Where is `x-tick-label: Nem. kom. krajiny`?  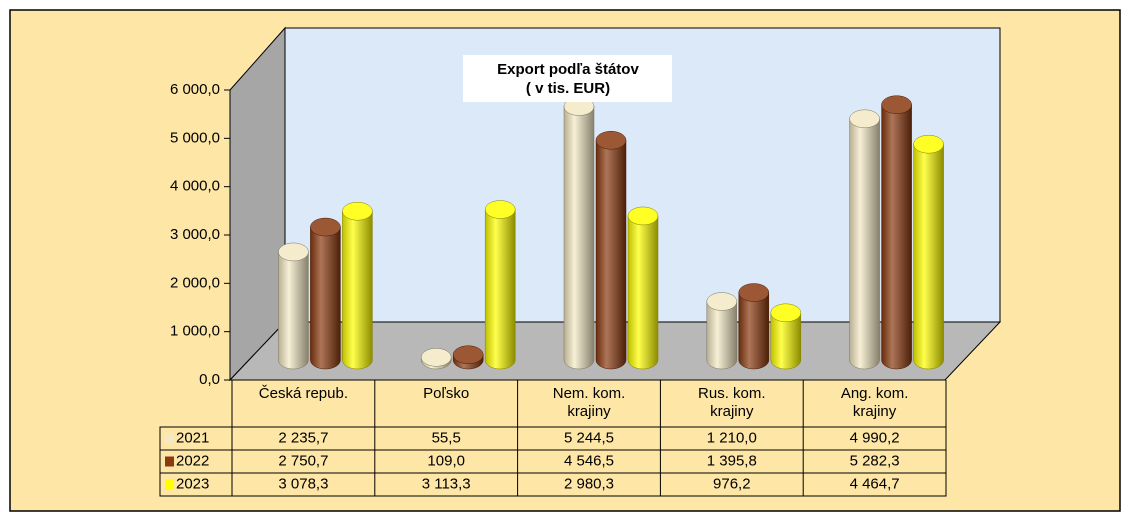 x-tick-label: Nem. kom. krajiny is located at coordinates (589, 402).